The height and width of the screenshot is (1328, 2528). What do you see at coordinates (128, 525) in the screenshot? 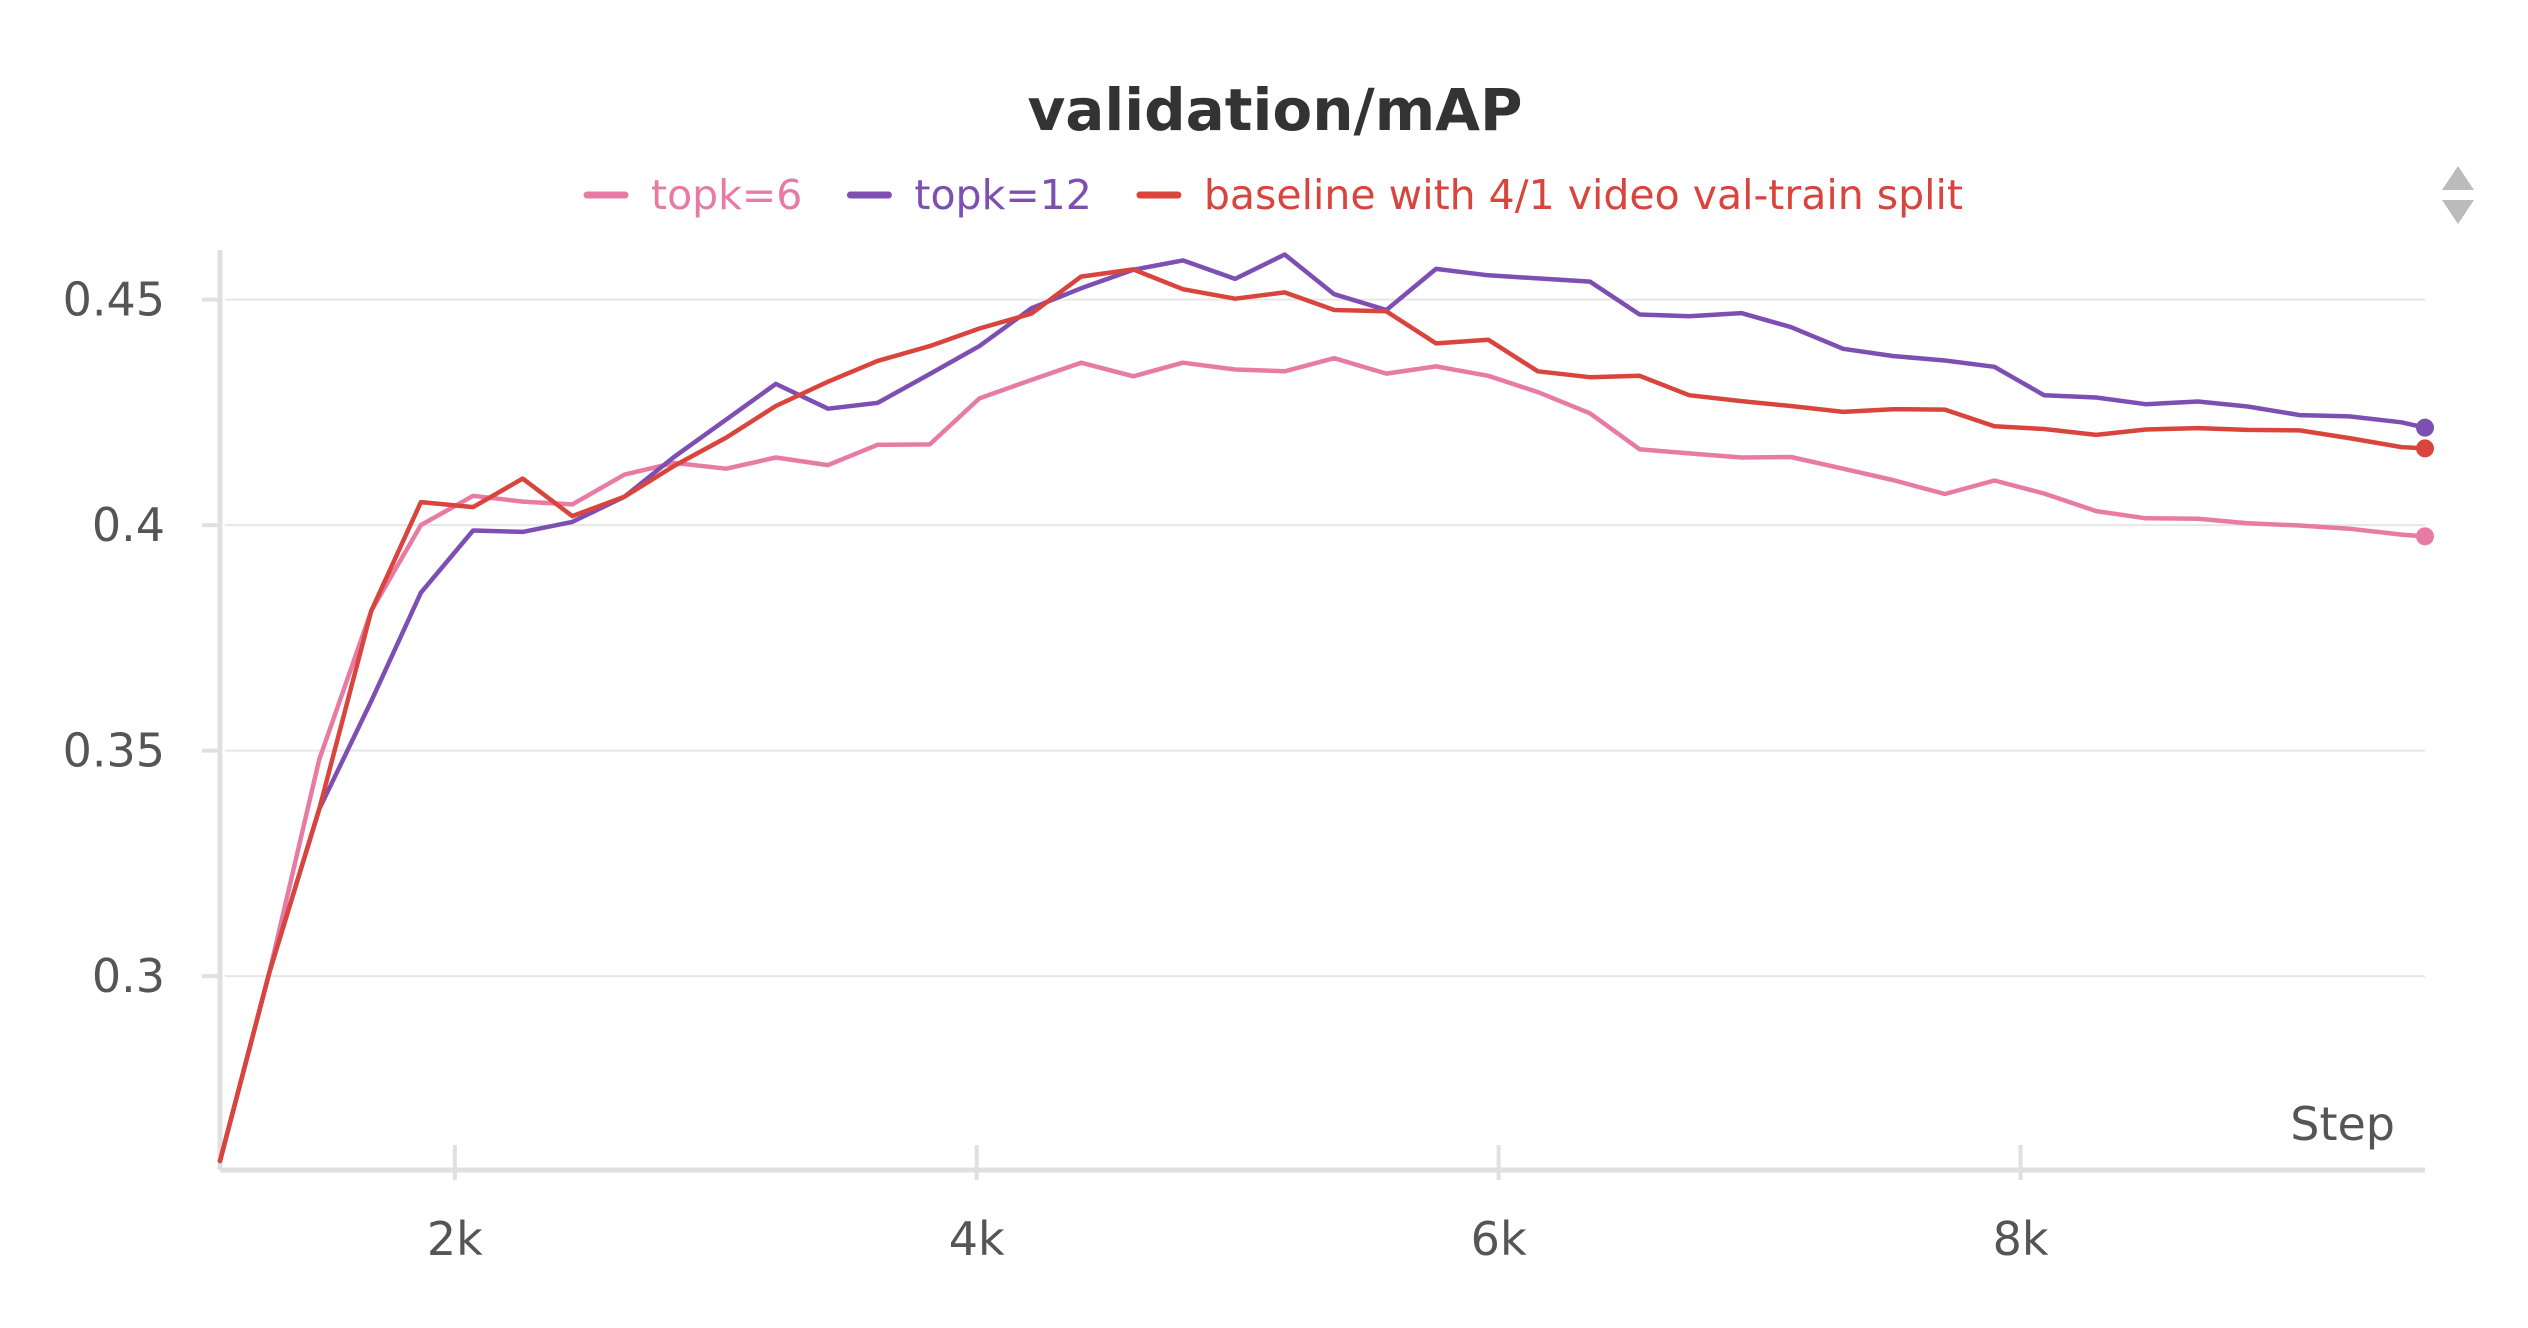
I see `y-tick-label: 0.4` at bounding box center [128, 525].